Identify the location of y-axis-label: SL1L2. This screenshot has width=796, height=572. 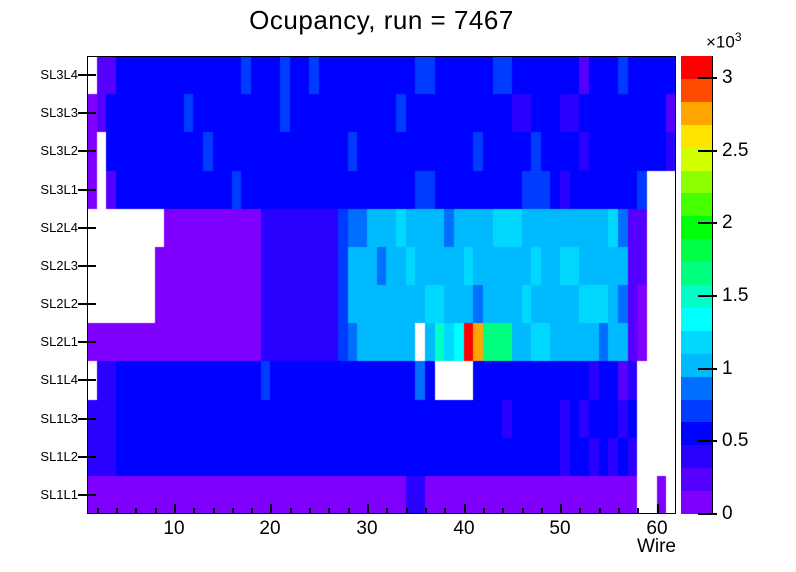
(59, 456).